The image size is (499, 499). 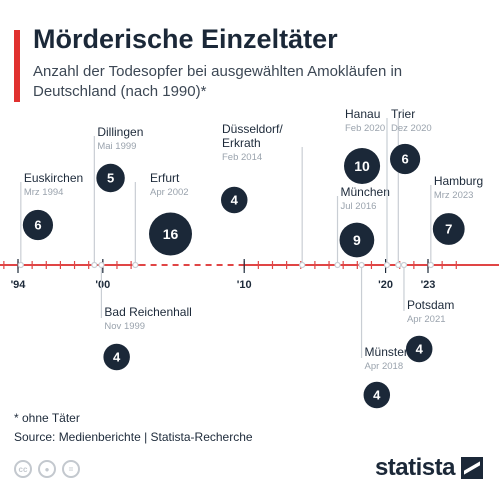 What do you see at coordinates (385, 285) in the screenshot?
I see `x-tick-label: '20` at bounding box center [385, 285].